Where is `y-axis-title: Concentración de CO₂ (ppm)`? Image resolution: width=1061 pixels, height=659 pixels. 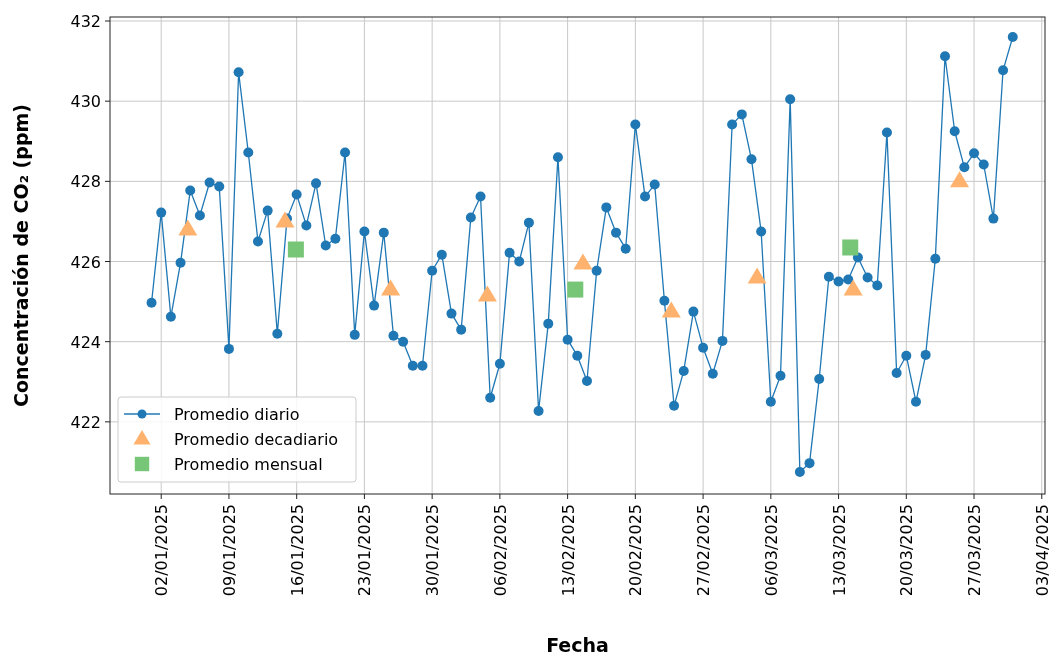
y-axis-title: Concentración de CO₂ (ppm) is located at coordinates (21, 255).